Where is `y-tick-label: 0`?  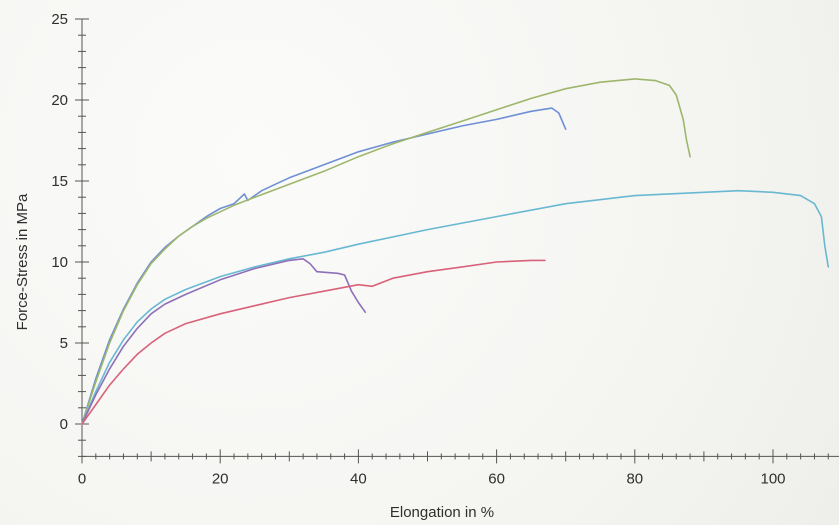 y-tick-label: 0 is located at coordinates (64, 424).